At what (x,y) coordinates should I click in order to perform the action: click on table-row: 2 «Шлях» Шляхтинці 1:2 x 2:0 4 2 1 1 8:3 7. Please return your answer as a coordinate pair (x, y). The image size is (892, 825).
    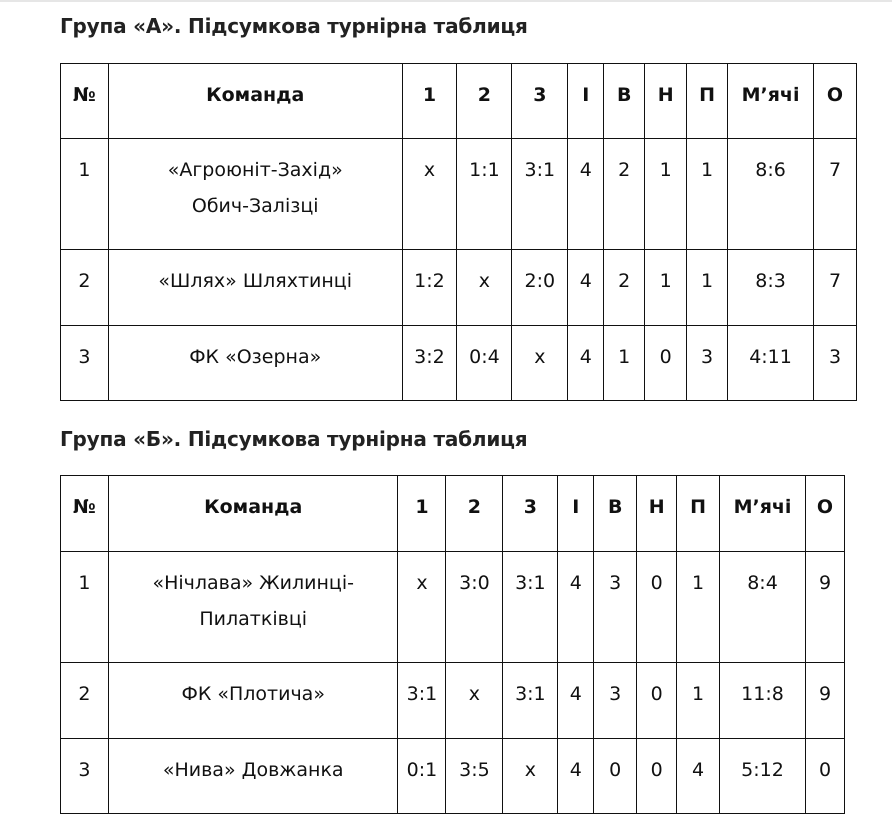
    Looking at the image, I should click on (459, 287).